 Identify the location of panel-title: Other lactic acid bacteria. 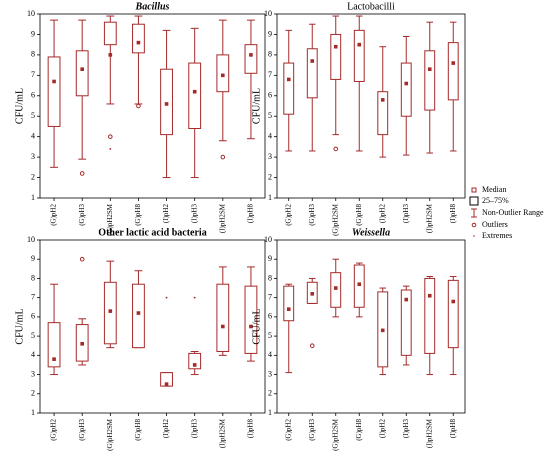
(152, 232).